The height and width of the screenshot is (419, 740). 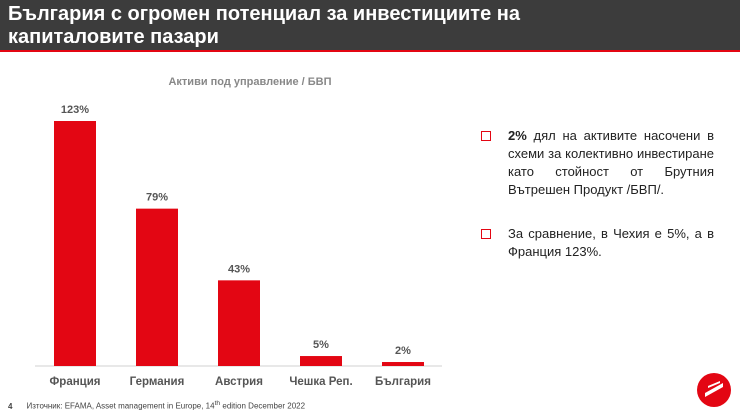 I want to click on source-sup: th, so click(x=217, y=403).